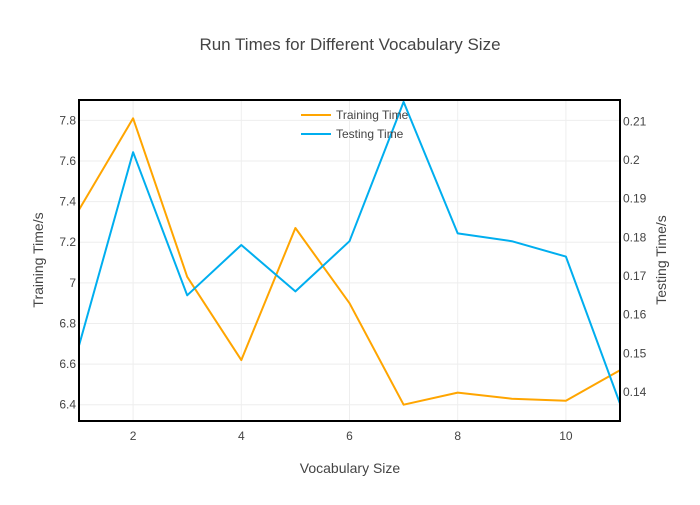  Describe the element at coordinates (635, 256) in the screenshot. I see `right-y-axis-ticks: 0.14 0.15 0.16 0.17 0.18 0.19 0.2 0.21` at that location.